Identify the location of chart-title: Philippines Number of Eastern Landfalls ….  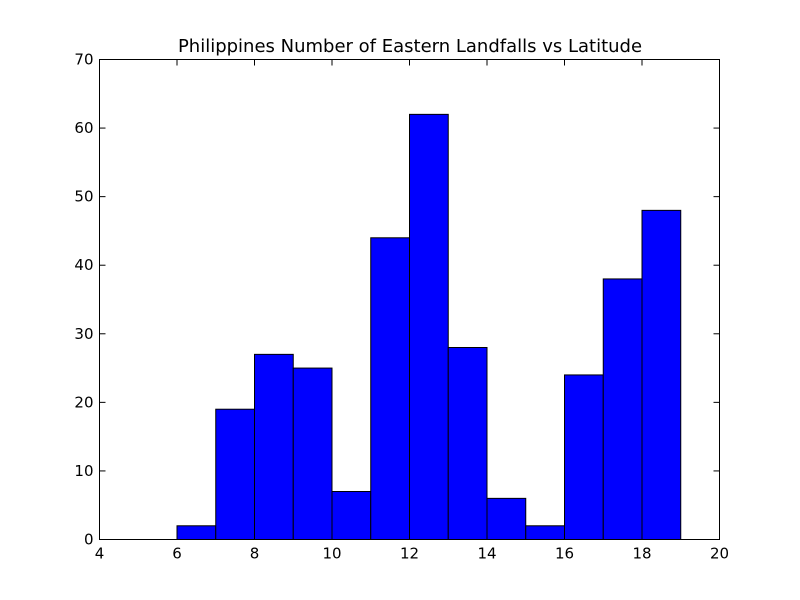
(410, 46).